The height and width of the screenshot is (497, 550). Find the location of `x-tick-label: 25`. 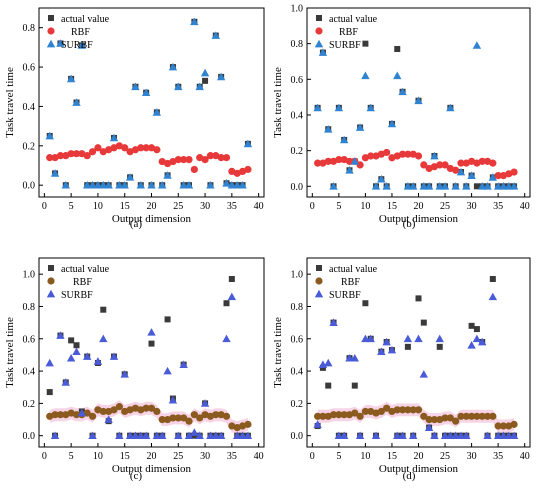

x-tick-label: 25 is located at coordinates (178, 456).